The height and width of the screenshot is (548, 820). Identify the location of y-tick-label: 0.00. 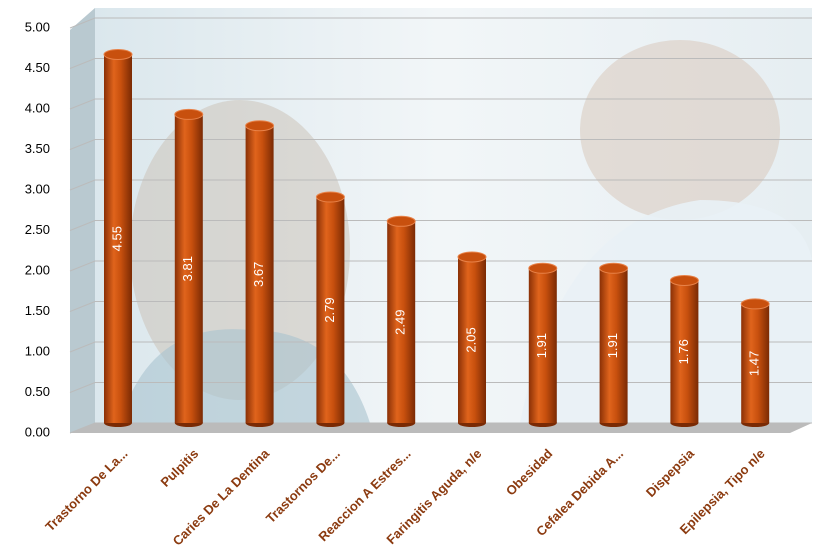
(37, 431).